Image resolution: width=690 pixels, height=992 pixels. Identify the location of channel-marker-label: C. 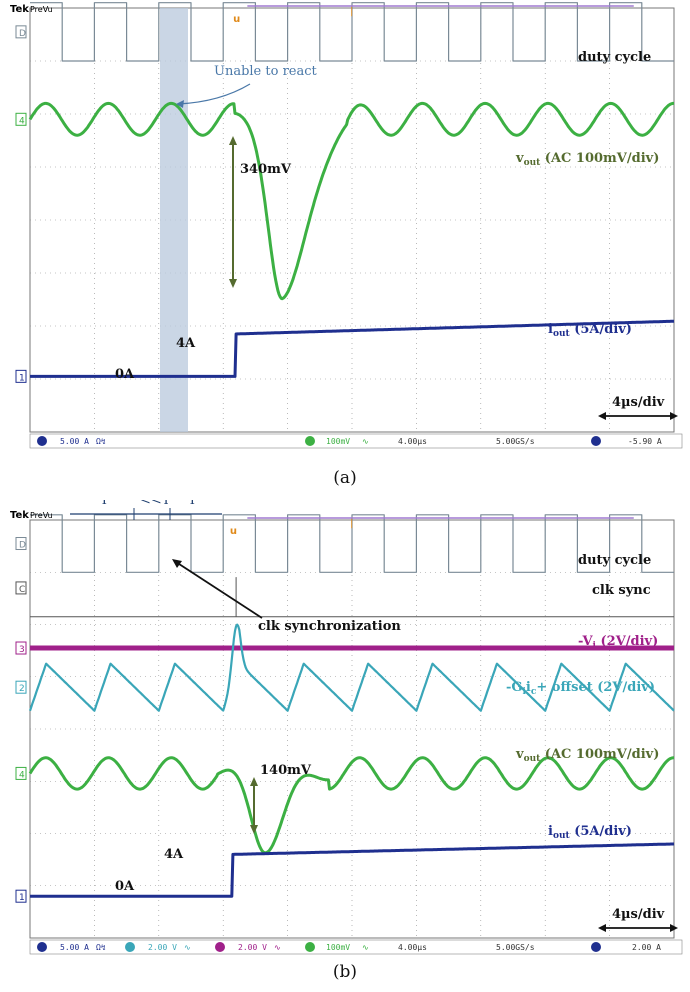
(22, 590).